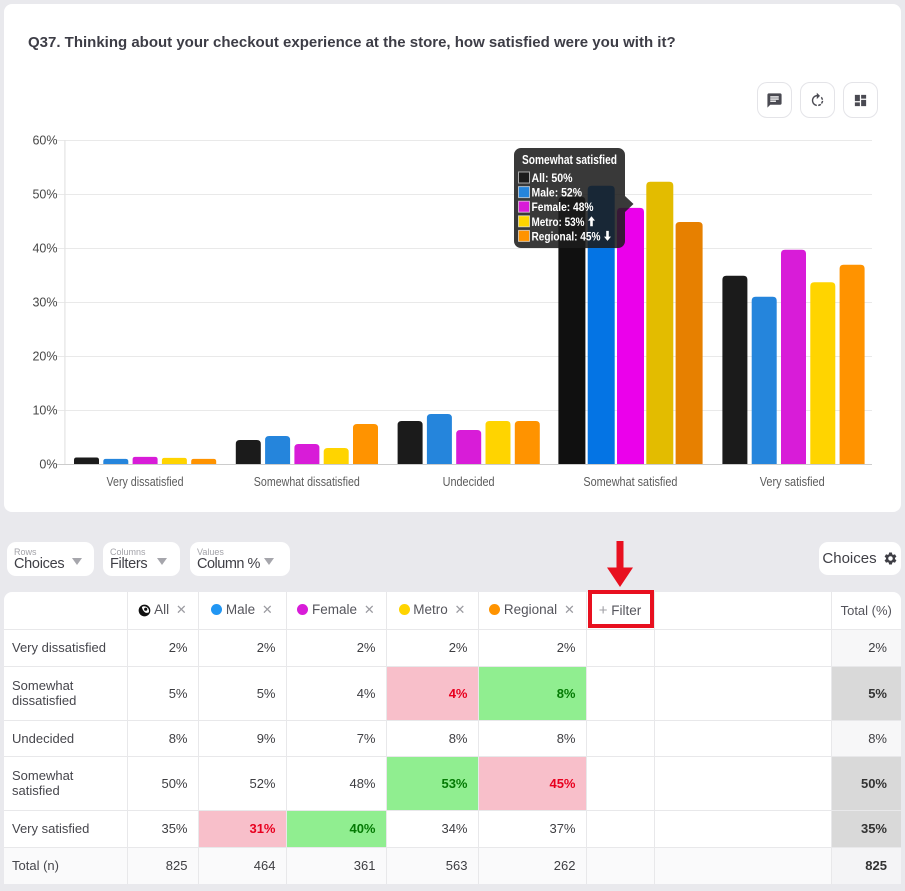 Image resolution: width=905 pixels, height=891 pixels. I want to click on svg-text: Regional: 45%, so click(566, 236).